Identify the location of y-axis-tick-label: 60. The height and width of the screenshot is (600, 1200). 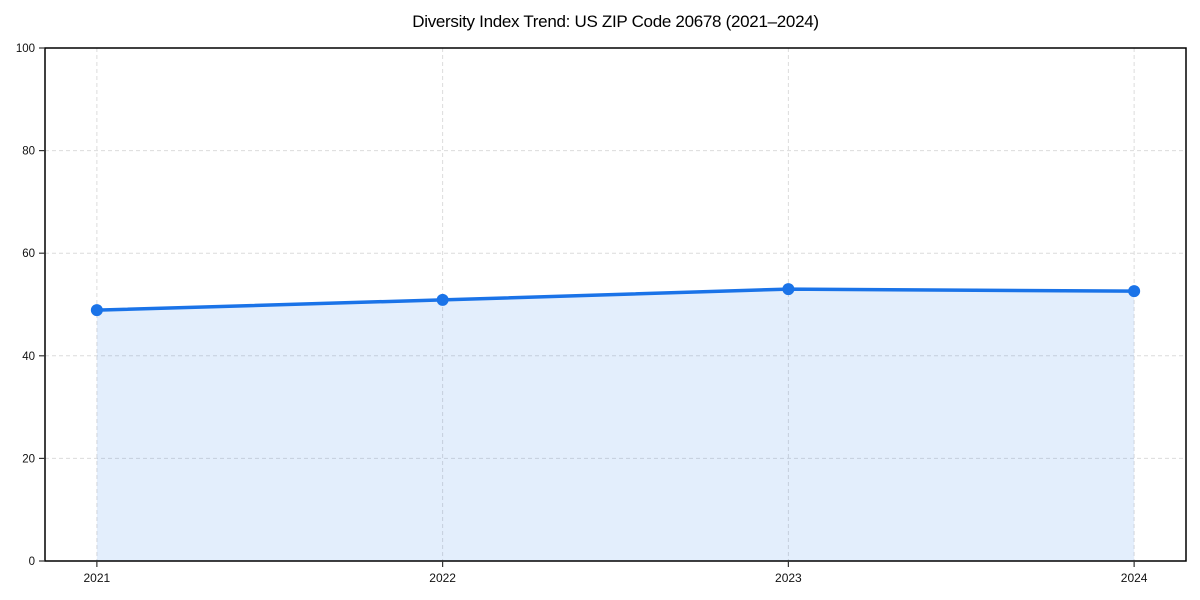
(28, 254).